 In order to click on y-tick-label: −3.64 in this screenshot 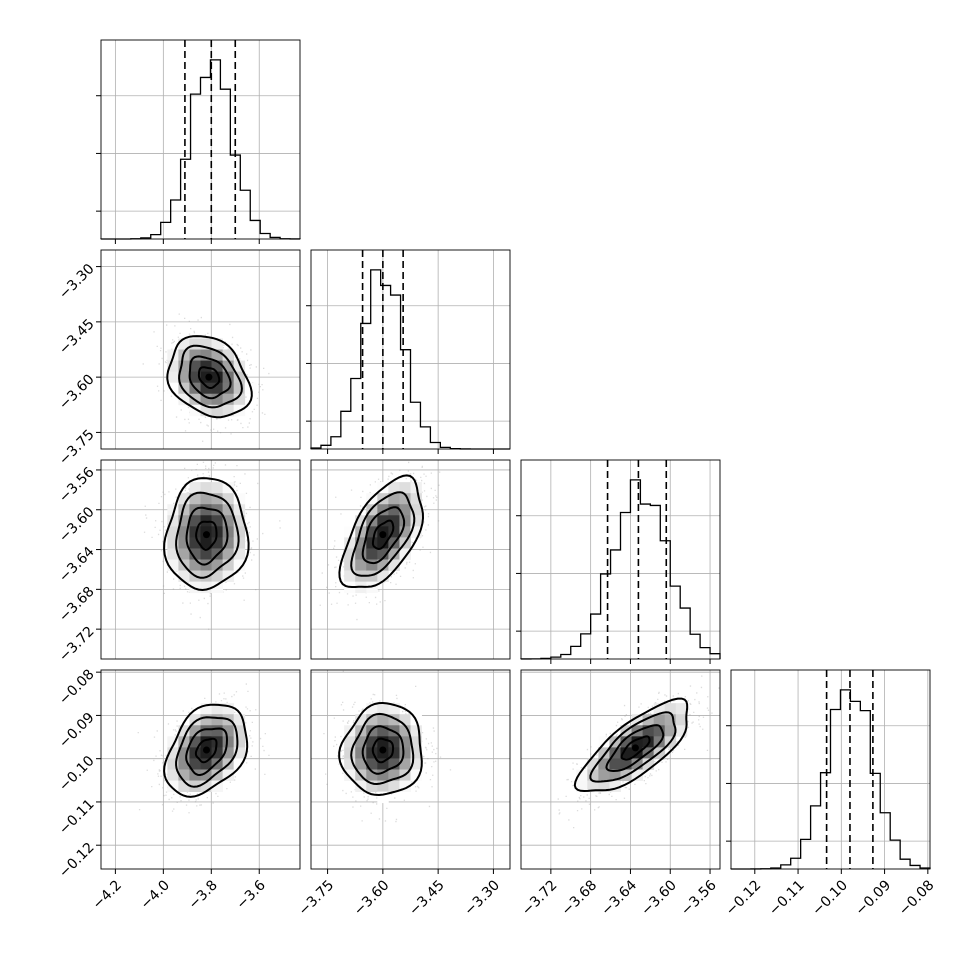, I will do `click(77, 565)`.